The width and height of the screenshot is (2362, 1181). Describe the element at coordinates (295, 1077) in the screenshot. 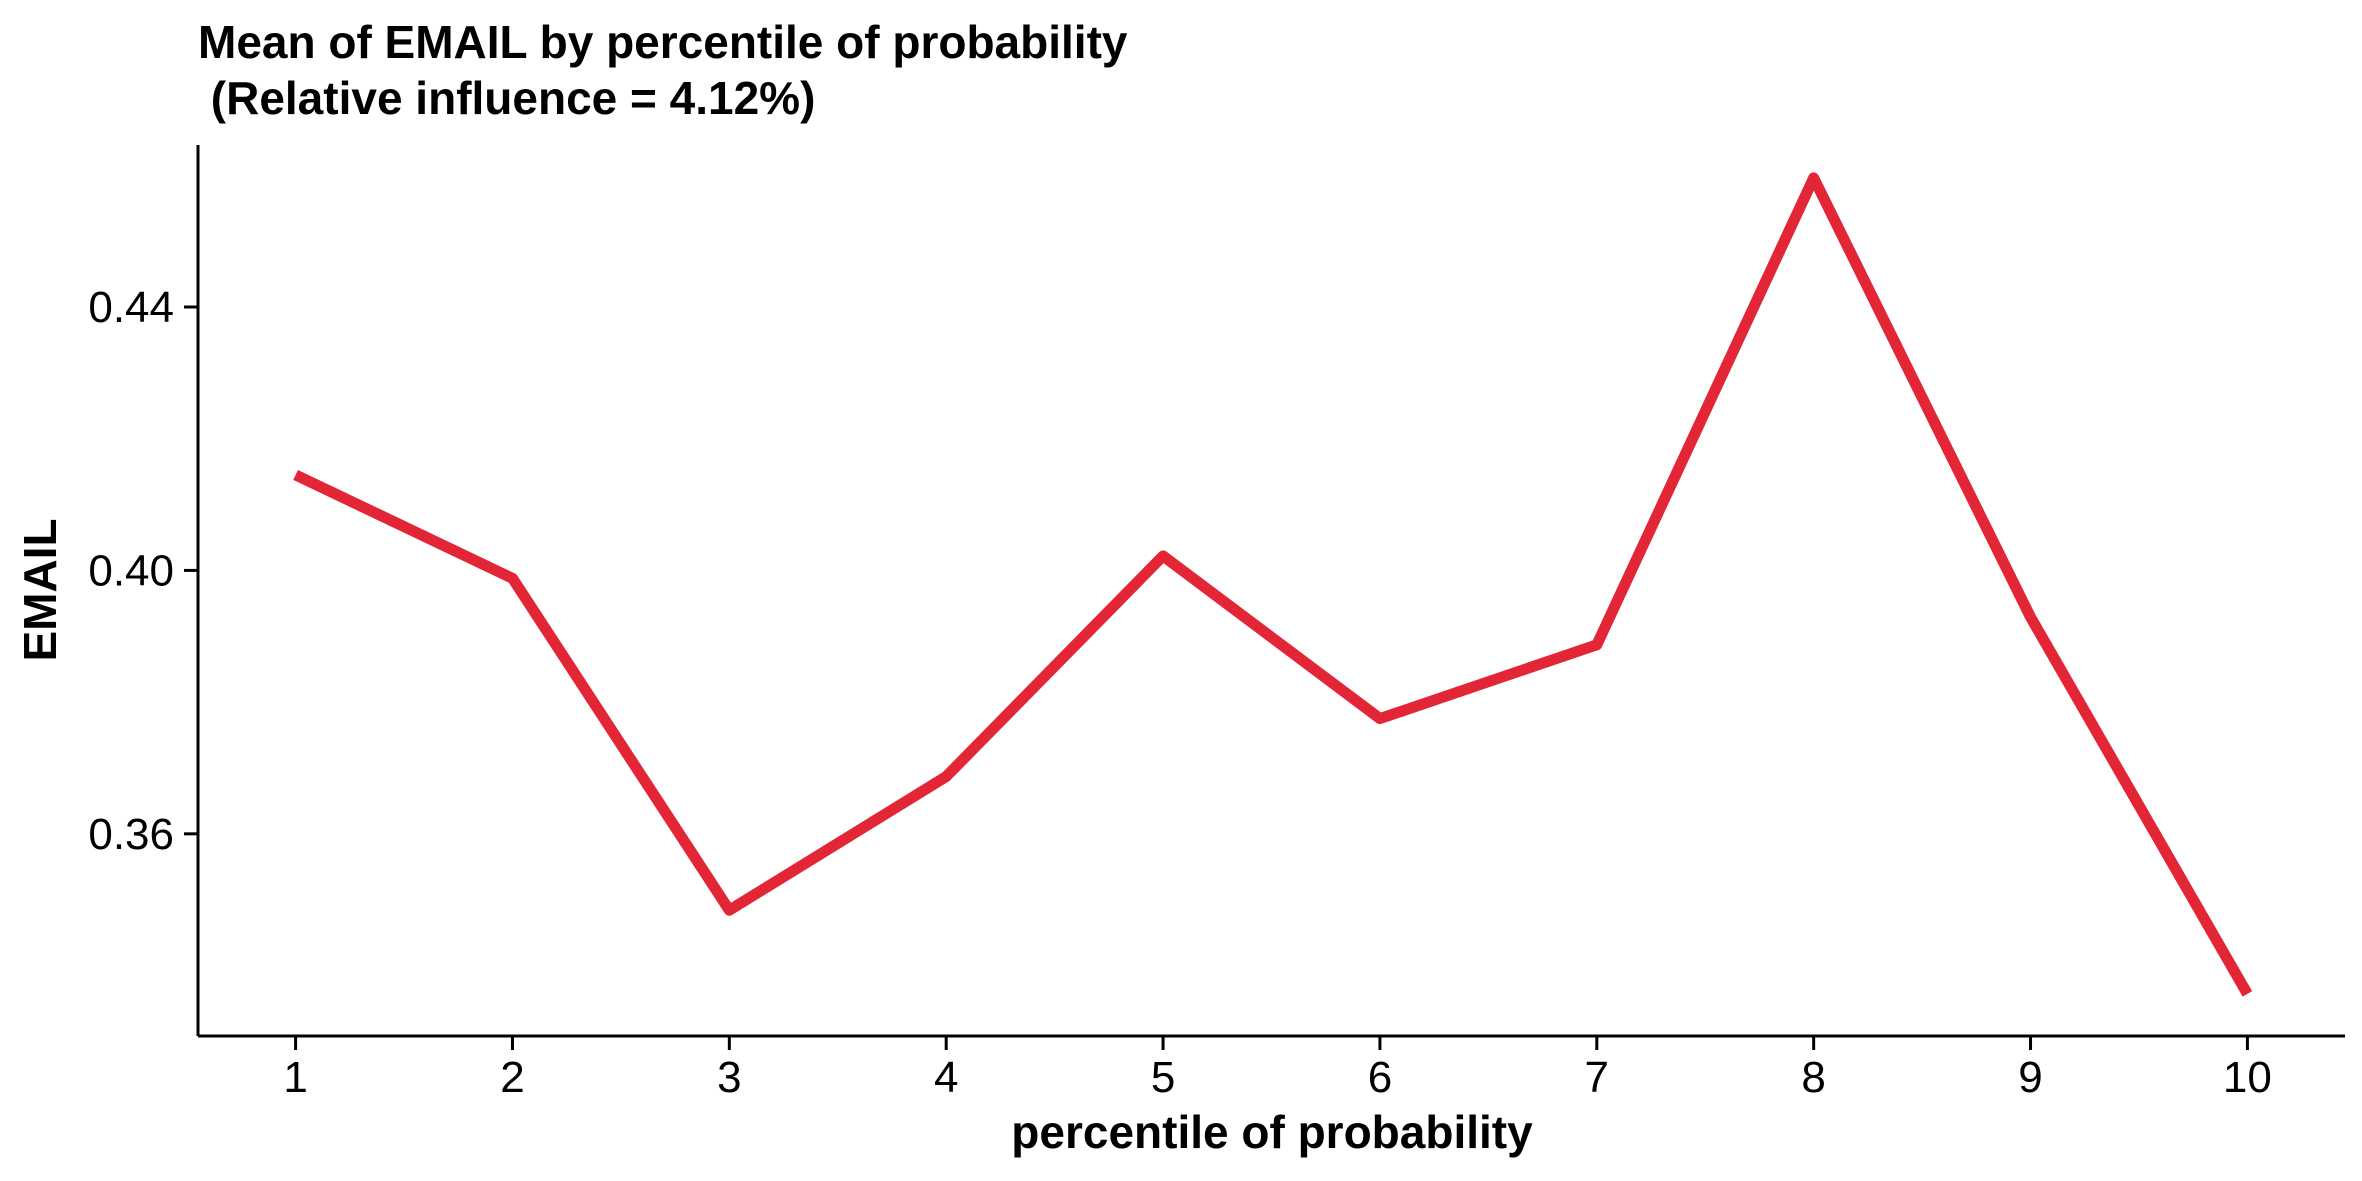

I see `x-tick-label: 1` at that location.